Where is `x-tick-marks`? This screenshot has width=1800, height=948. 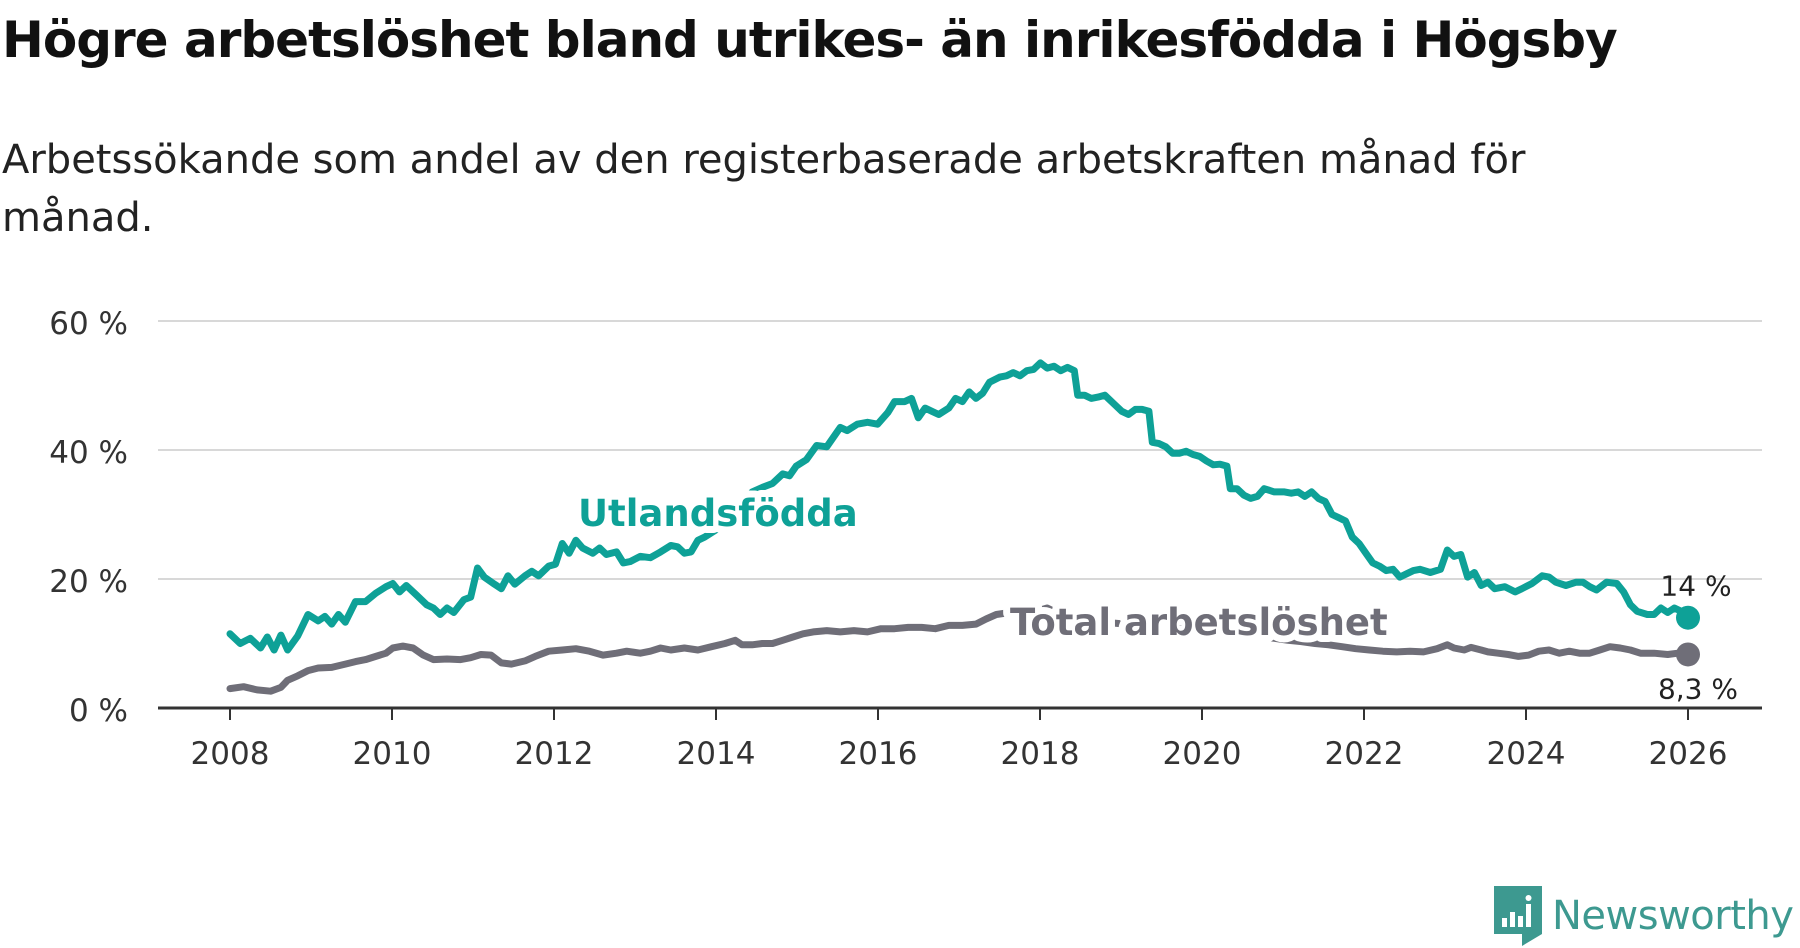
x-tick-marks is located at coordinates (959, 714).